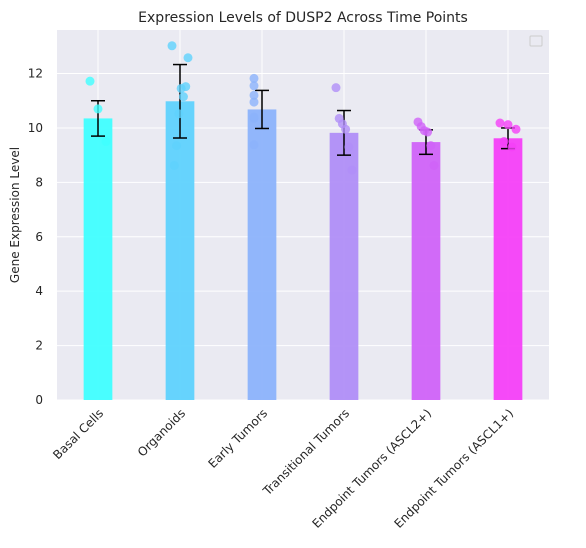  What do you see at coordinates (15, 215) in the screenshot?
I see `y-axis-label: Gene Expression Level` at bounding box center [15, 215].